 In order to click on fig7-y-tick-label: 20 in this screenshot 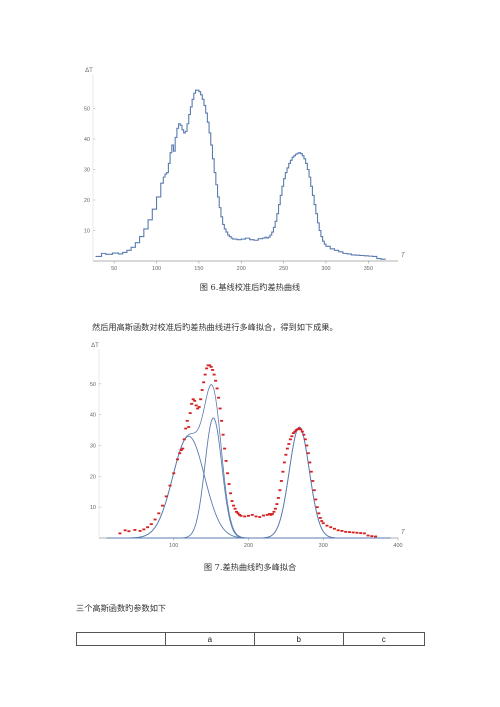, I will do `click(93, 477)`.